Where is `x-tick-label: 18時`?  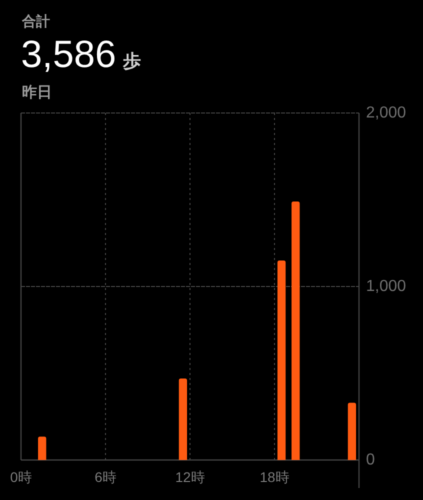
x-tick-label: 18時 is located at coordinates (275, 477).